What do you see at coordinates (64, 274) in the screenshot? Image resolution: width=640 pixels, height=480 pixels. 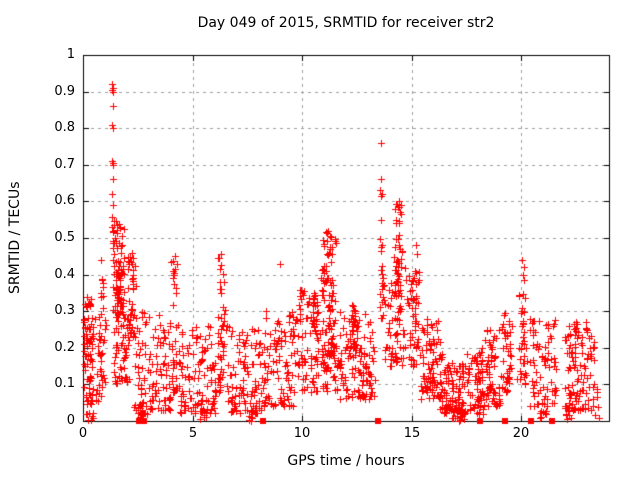 I see `y-tick-label: 0.4` at bounding box center [64, 274].